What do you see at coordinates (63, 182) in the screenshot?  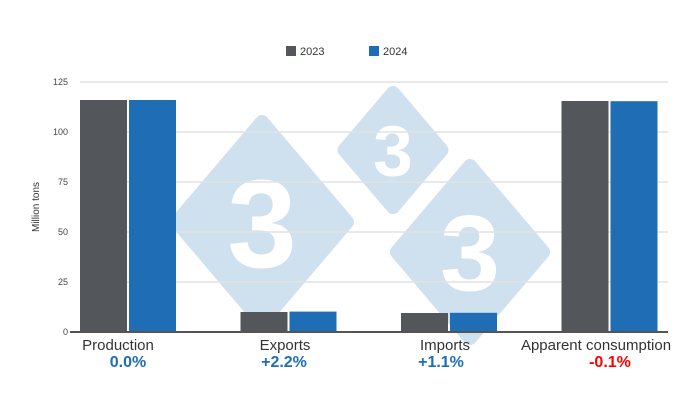 I see `y-tick-label: 75` at bounding box center [63, 182].